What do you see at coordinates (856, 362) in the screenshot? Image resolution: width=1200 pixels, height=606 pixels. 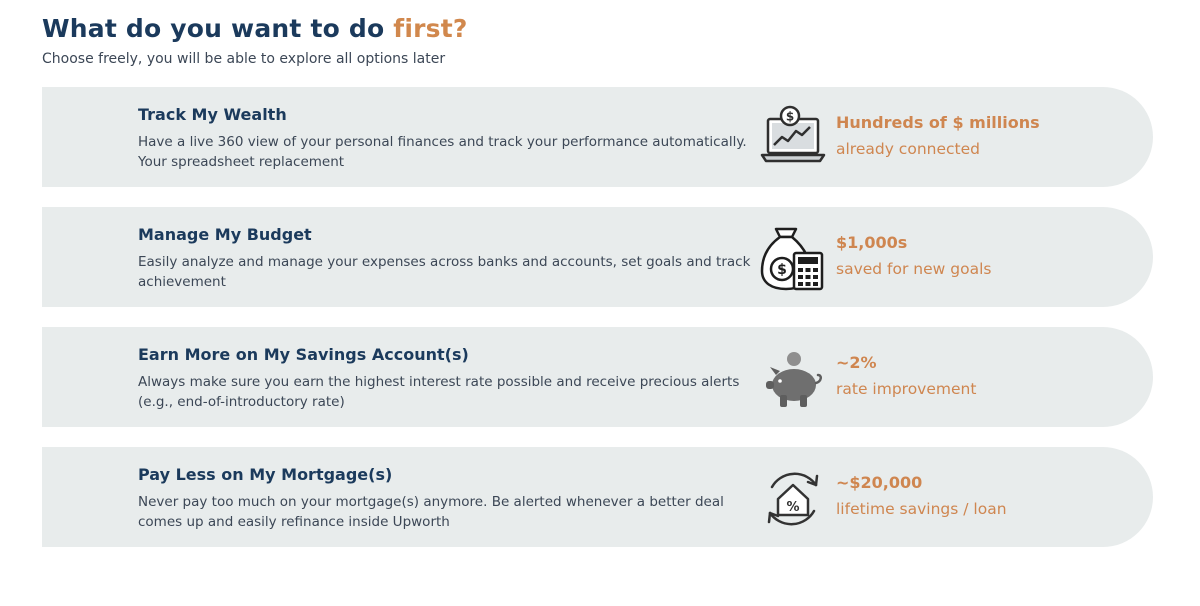 I see `stat-value: ~2%` at bounding box center [856, 362].